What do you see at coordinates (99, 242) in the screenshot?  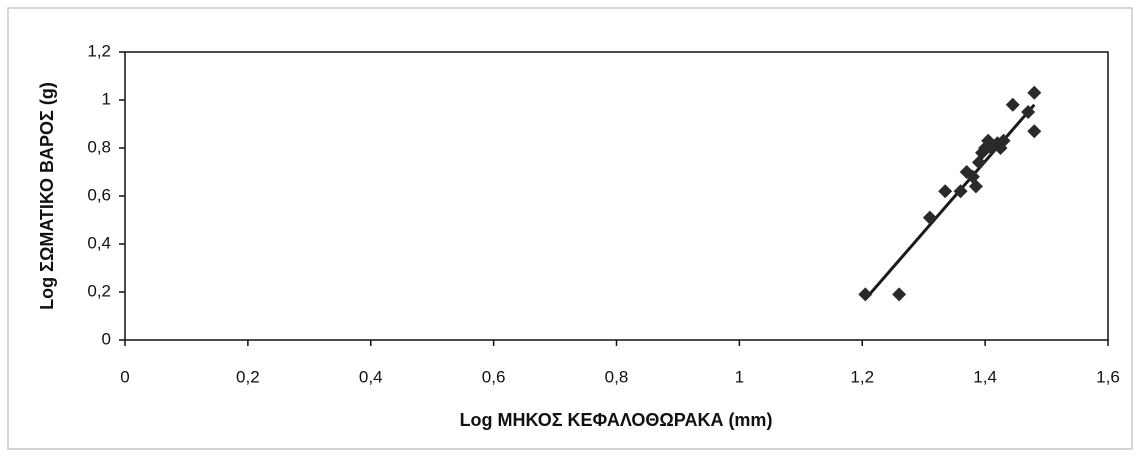 I see `y-tick-label: 0,4` at bounding box center [99, 242].